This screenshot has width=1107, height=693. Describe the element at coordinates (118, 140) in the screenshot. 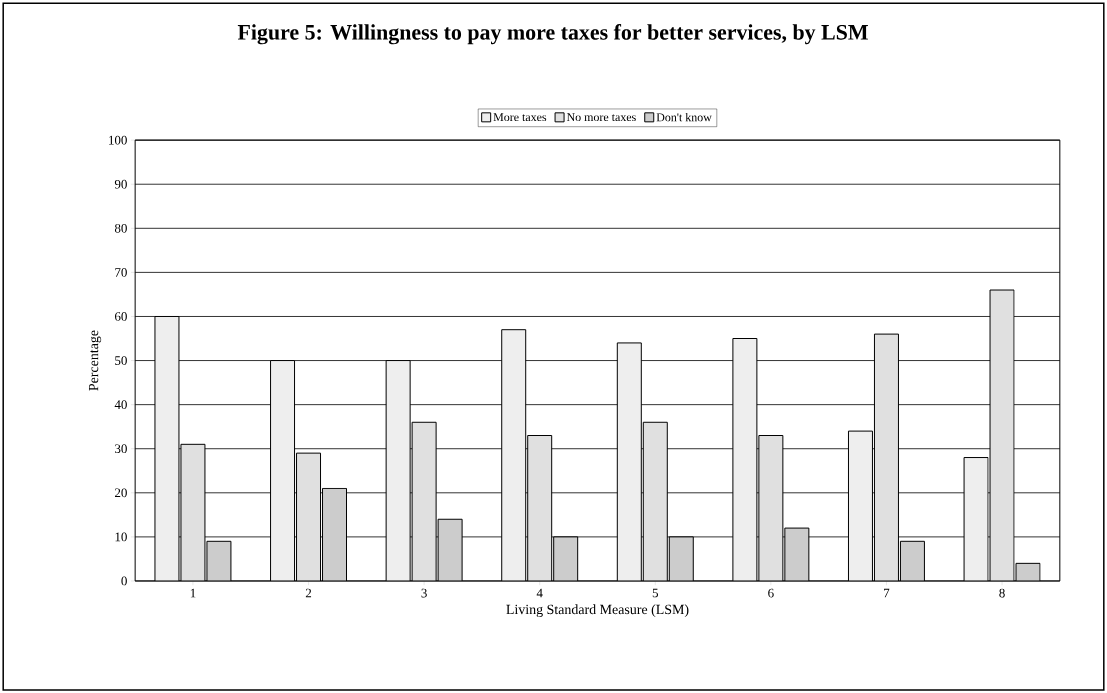

I see `y-tick-label: 100` at that location.